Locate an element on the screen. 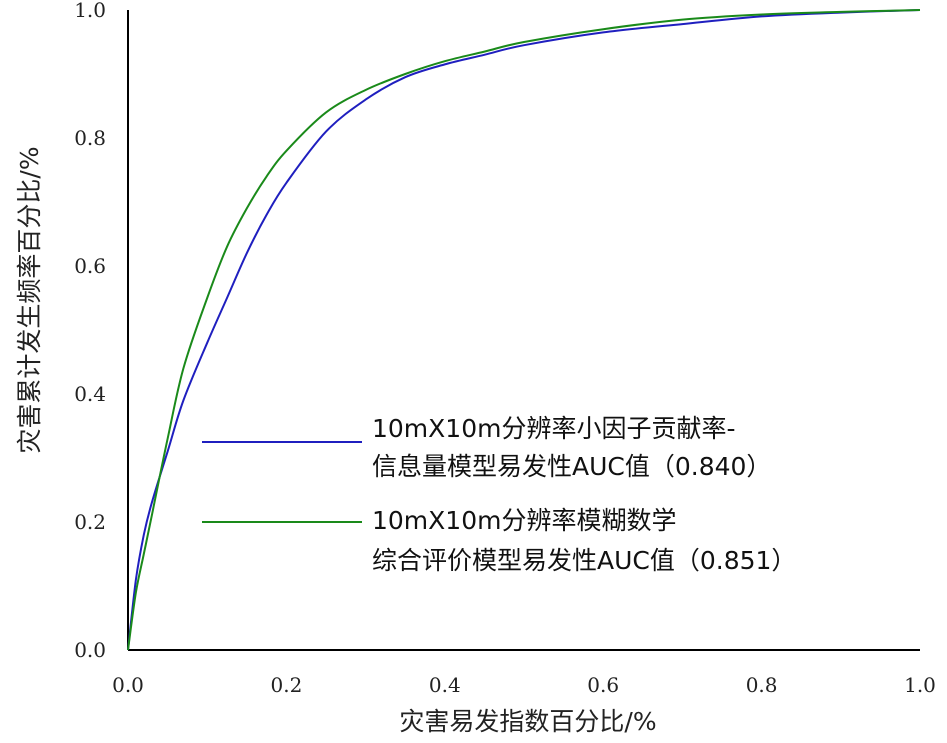  x-tick-label-2: 0.4 is located at coordinates (445, 685).